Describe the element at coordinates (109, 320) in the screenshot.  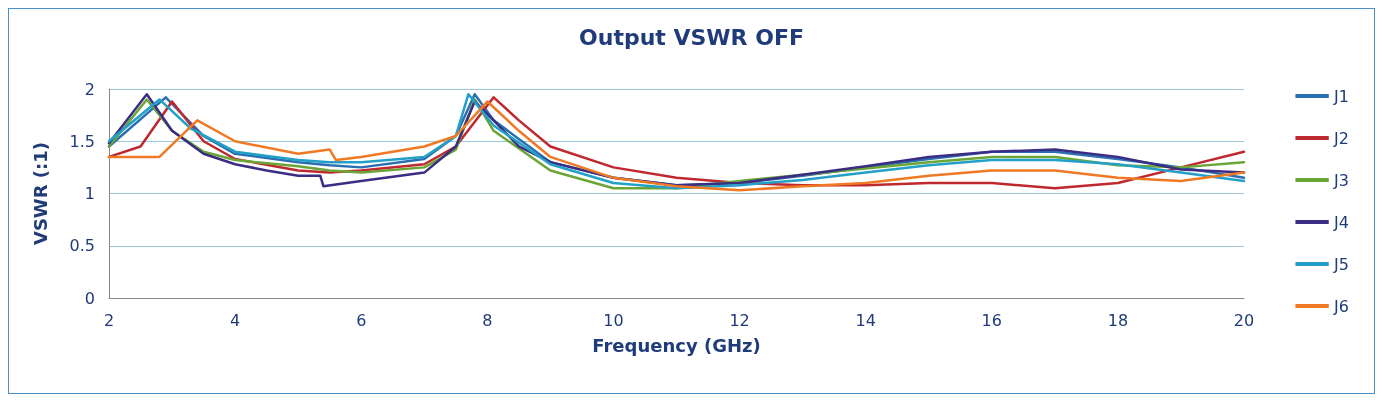
I see `x-tick-label: 2` at that location.